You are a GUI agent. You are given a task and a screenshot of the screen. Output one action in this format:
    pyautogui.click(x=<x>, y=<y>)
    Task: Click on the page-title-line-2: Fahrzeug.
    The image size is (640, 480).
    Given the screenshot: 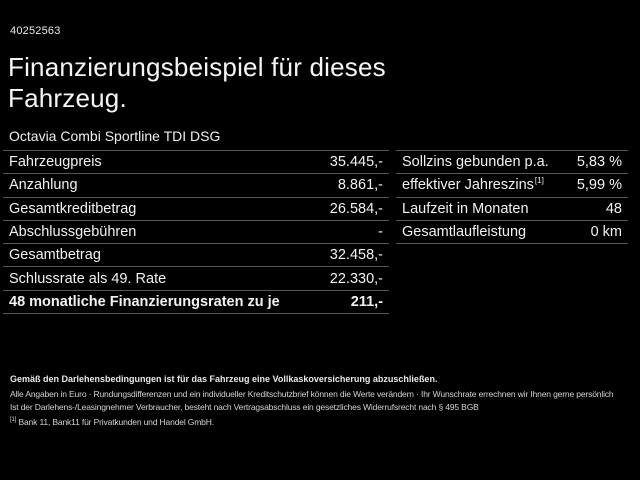 What is the action you would take?
    pyautogui.click(x=67, y=98)
    